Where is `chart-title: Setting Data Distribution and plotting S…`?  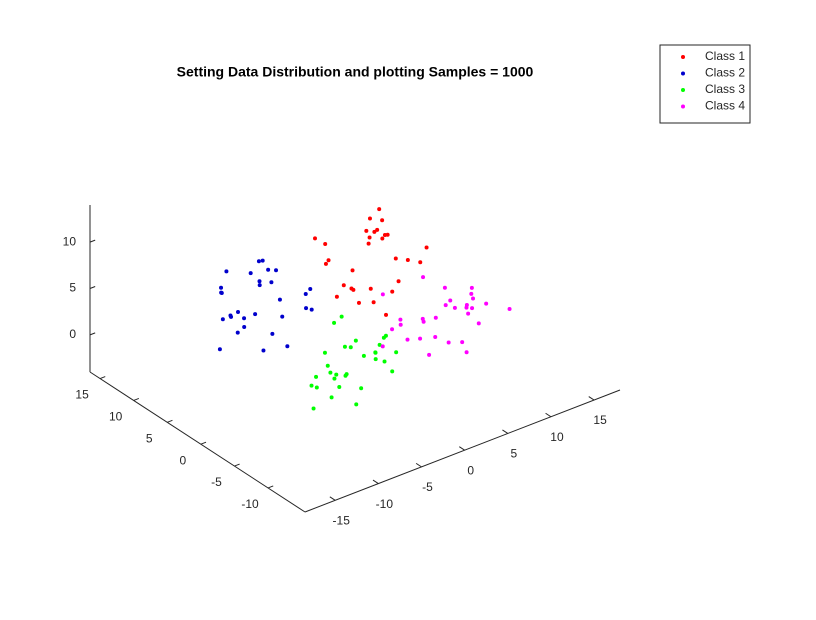
chart-title: Setting Data Distribution and plotting S… is located at coordinates (355, 72).